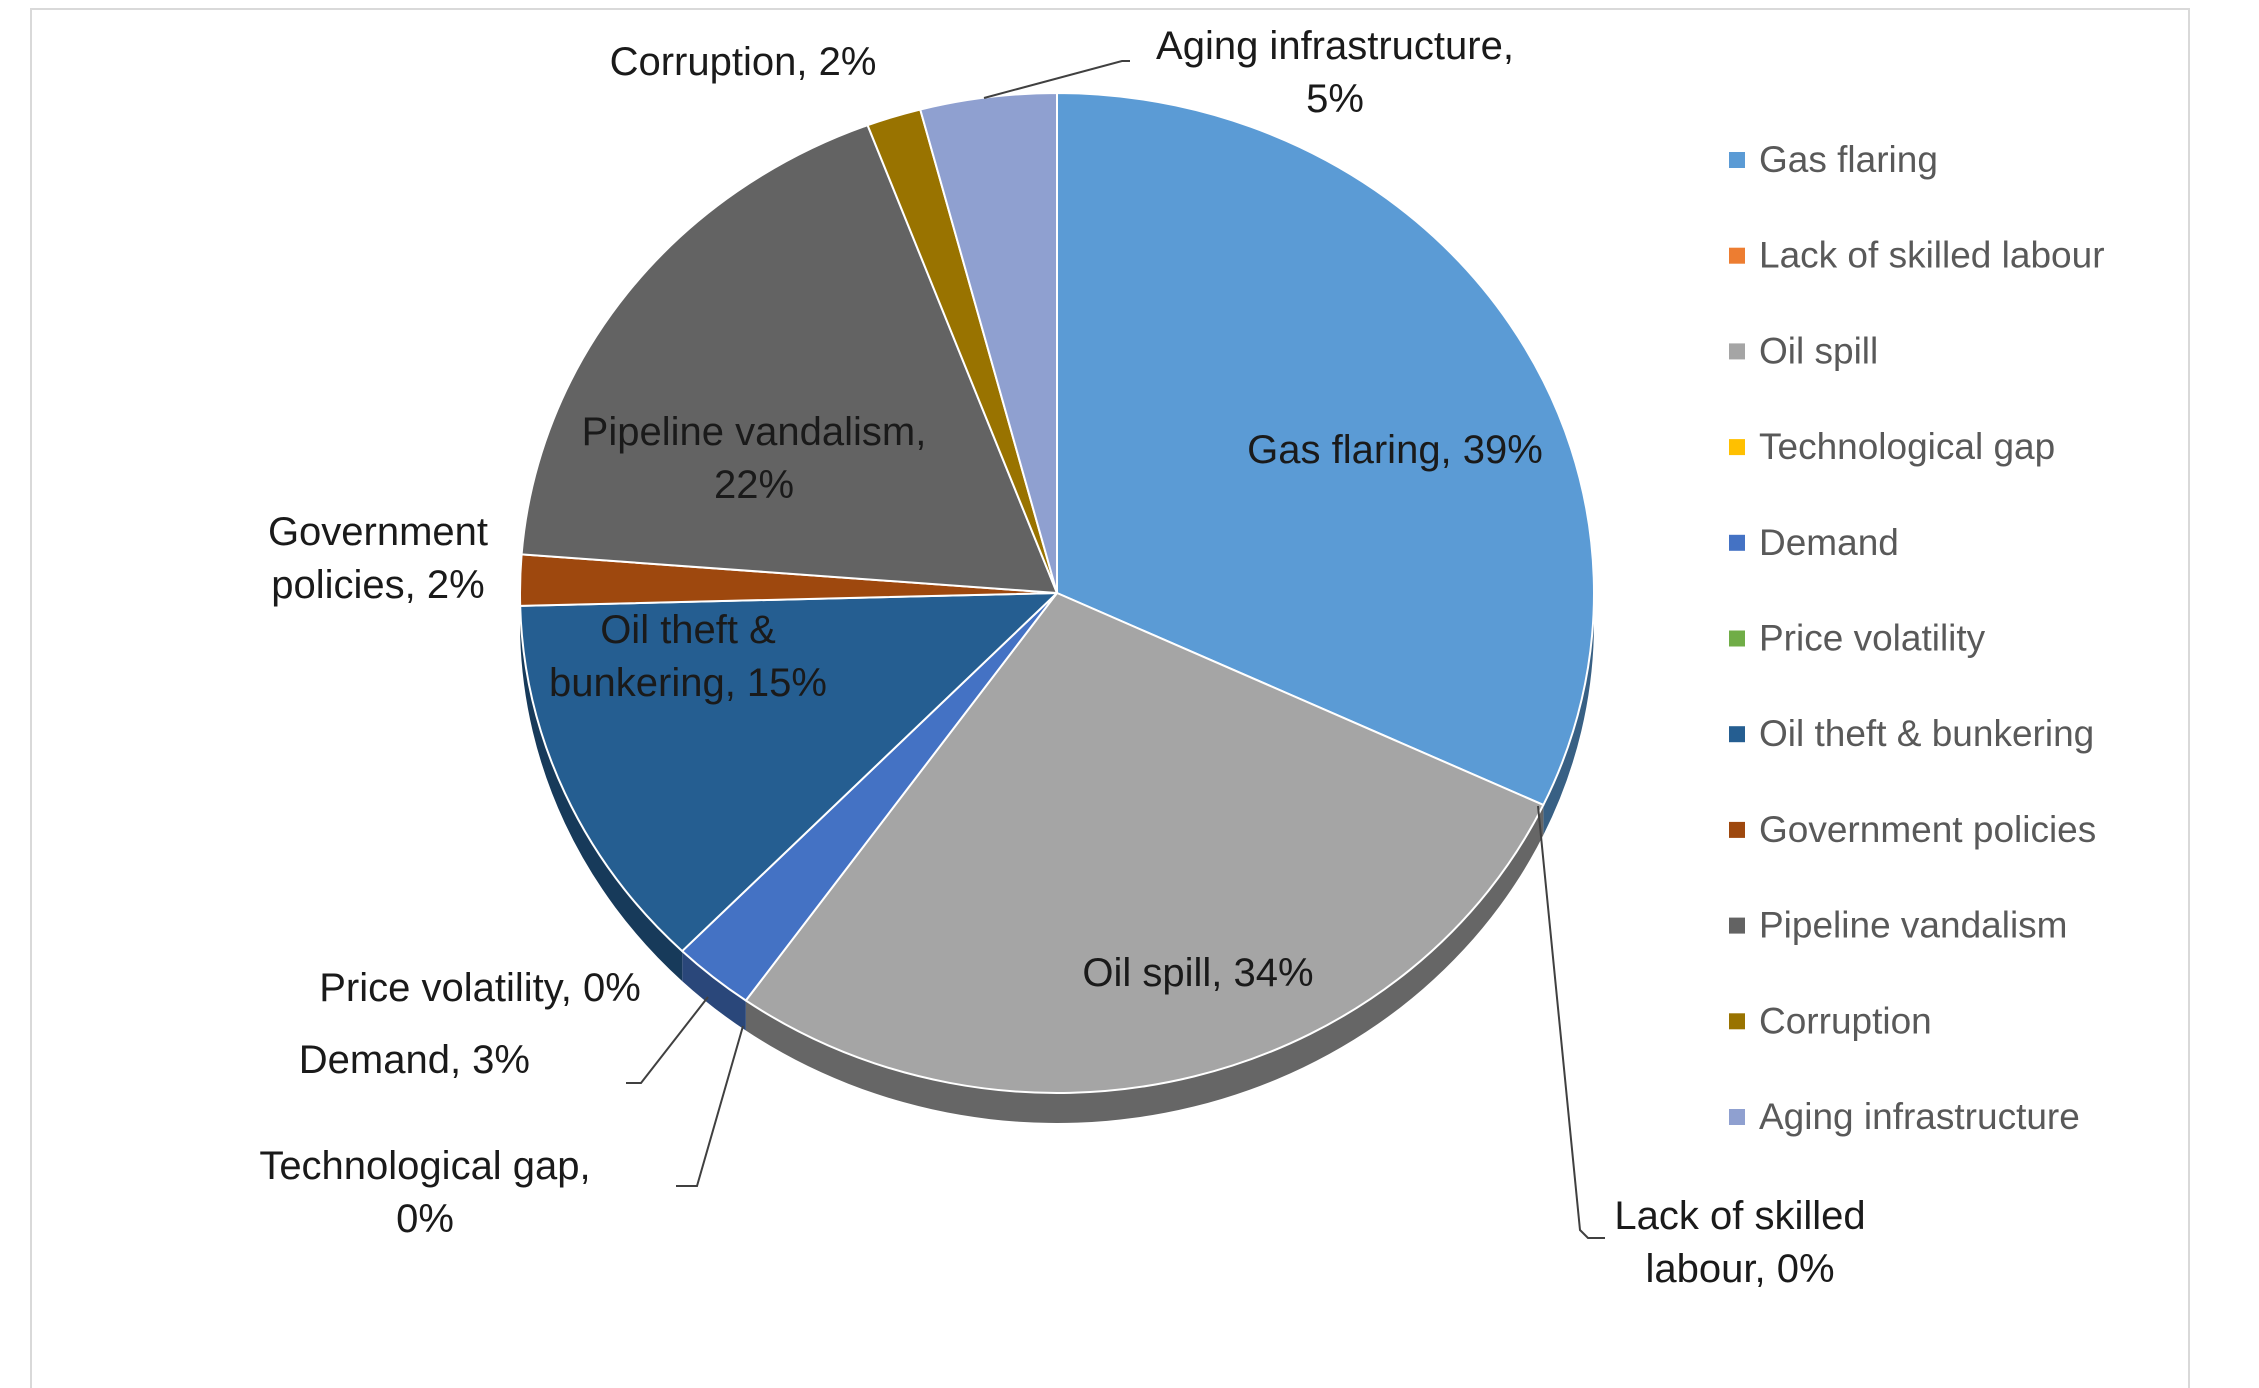 The width and height of the screenshot is (2259, 1388). I want to click on legend-label-oil-spill: Oil spill, so click(1818, 350).